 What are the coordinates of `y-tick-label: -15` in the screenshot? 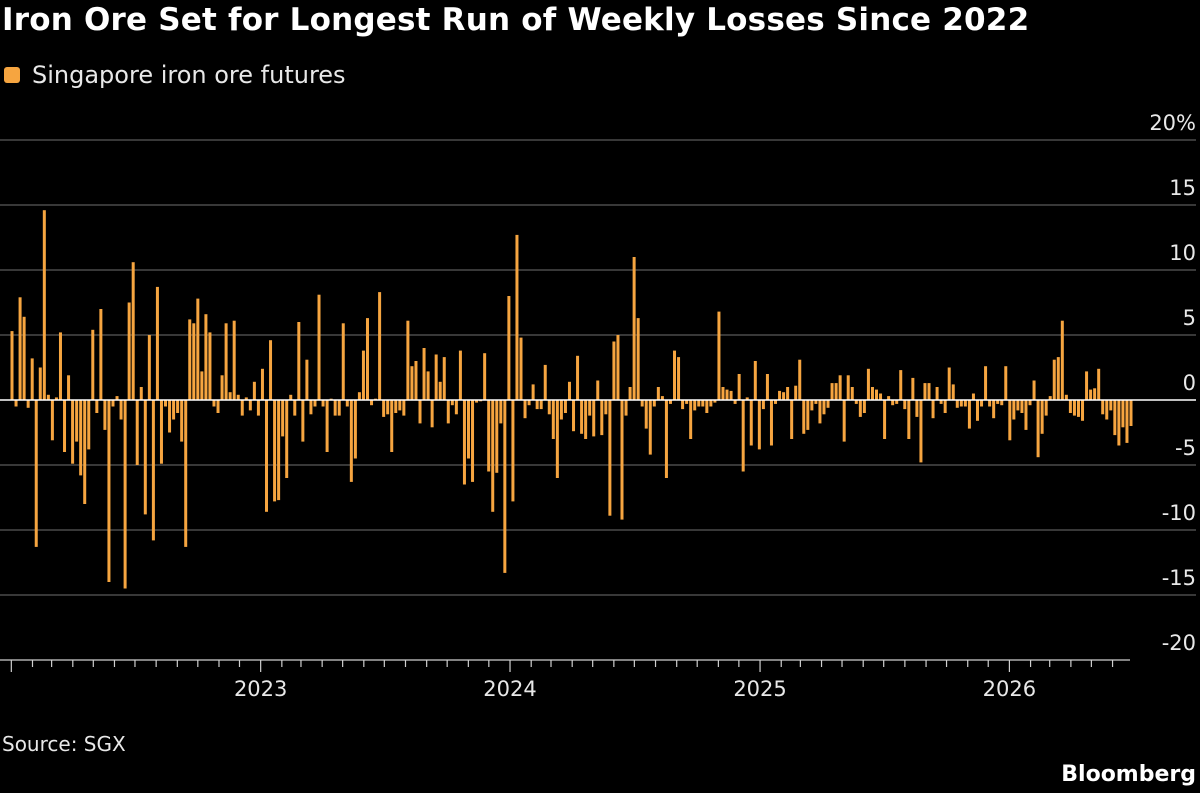 It's located at (1179, 578).